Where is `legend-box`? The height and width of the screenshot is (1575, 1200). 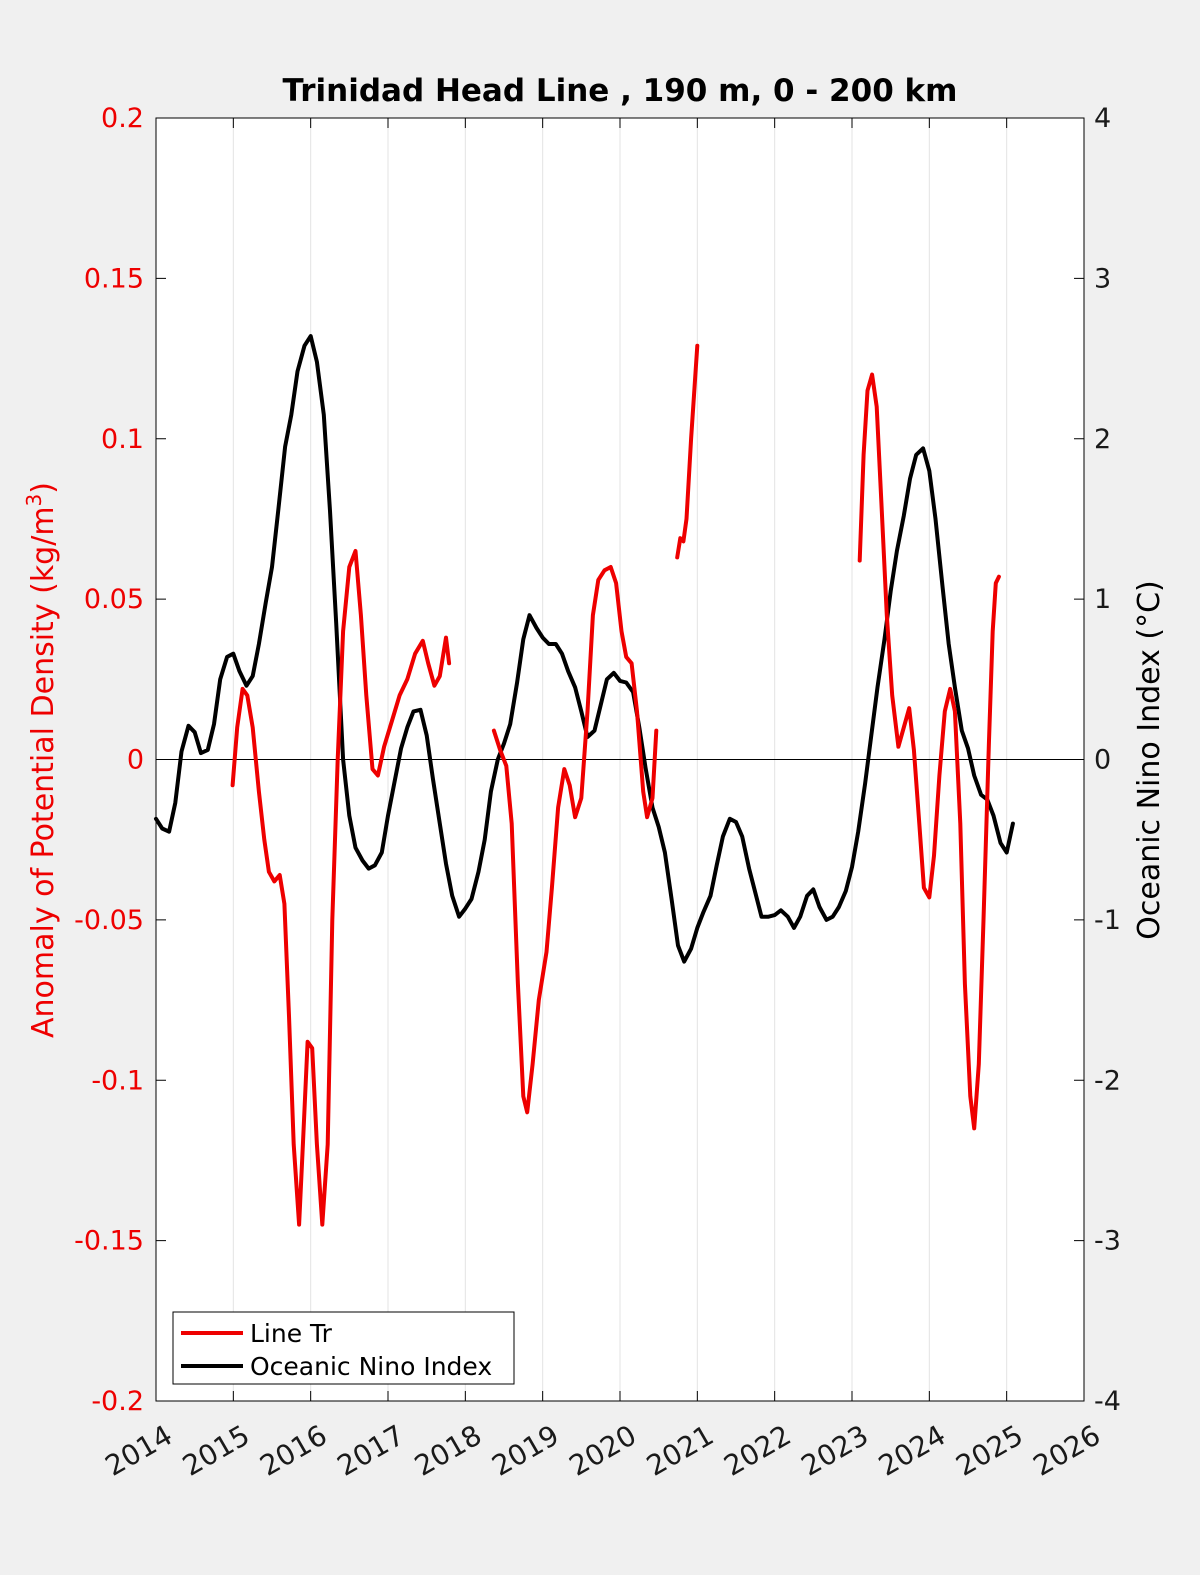 legend-box is located at coordinates (343, 1348).